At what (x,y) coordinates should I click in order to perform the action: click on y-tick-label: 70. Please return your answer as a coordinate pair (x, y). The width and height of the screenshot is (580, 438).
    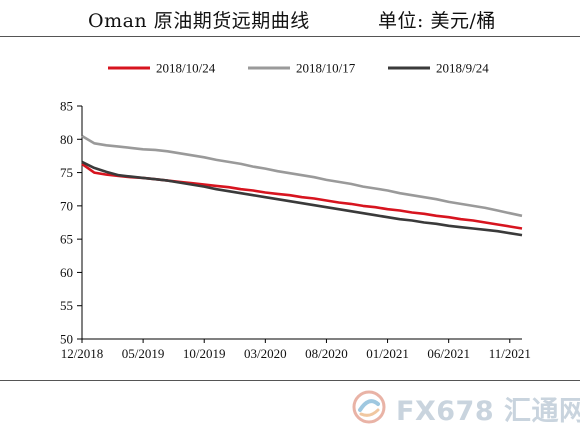
    Looking at the image, I should click on (66, 205).